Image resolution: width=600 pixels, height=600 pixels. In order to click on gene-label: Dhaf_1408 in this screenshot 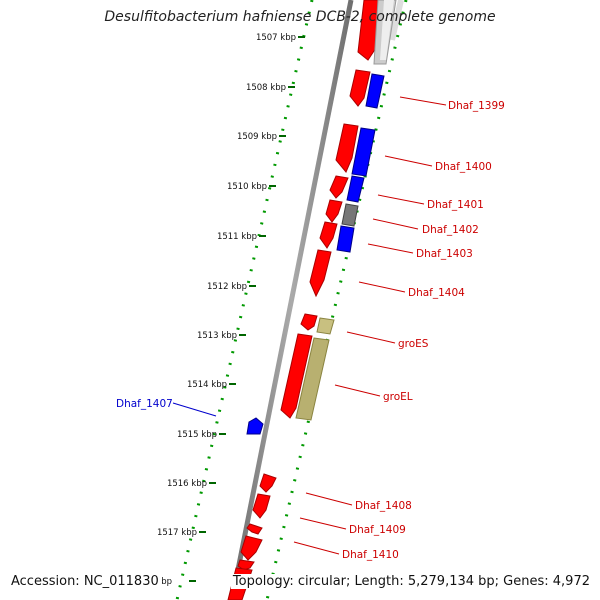, I will do `click(383, 506)`.